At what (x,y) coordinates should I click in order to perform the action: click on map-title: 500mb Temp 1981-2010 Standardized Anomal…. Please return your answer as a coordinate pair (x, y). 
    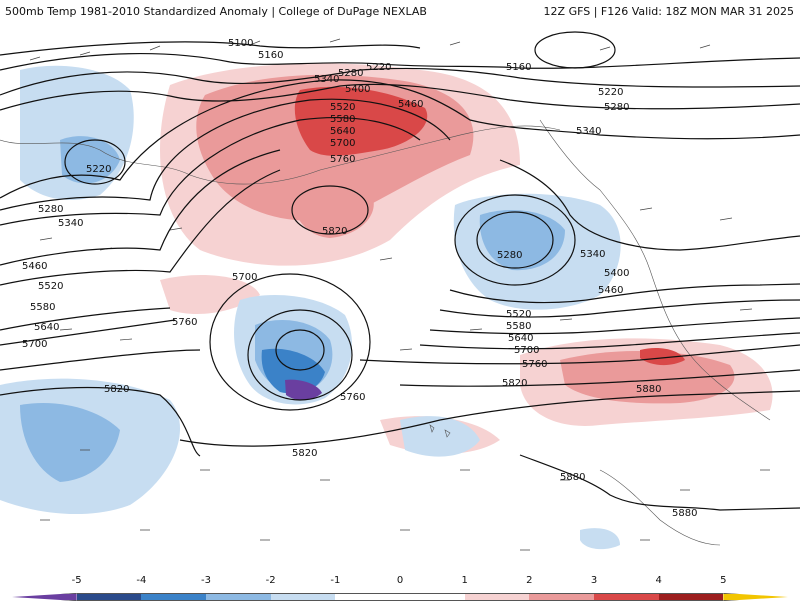
    Looking at the image, I should click on (216, 11).